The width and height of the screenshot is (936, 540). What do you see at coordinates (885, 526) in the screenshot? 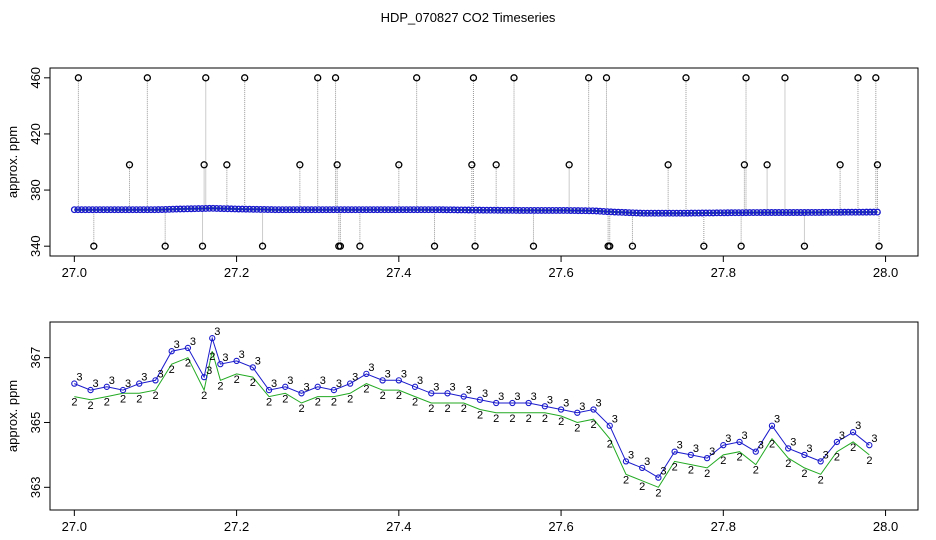
I see `x-tick-label: 28.0` at bounding box center [885, 526].